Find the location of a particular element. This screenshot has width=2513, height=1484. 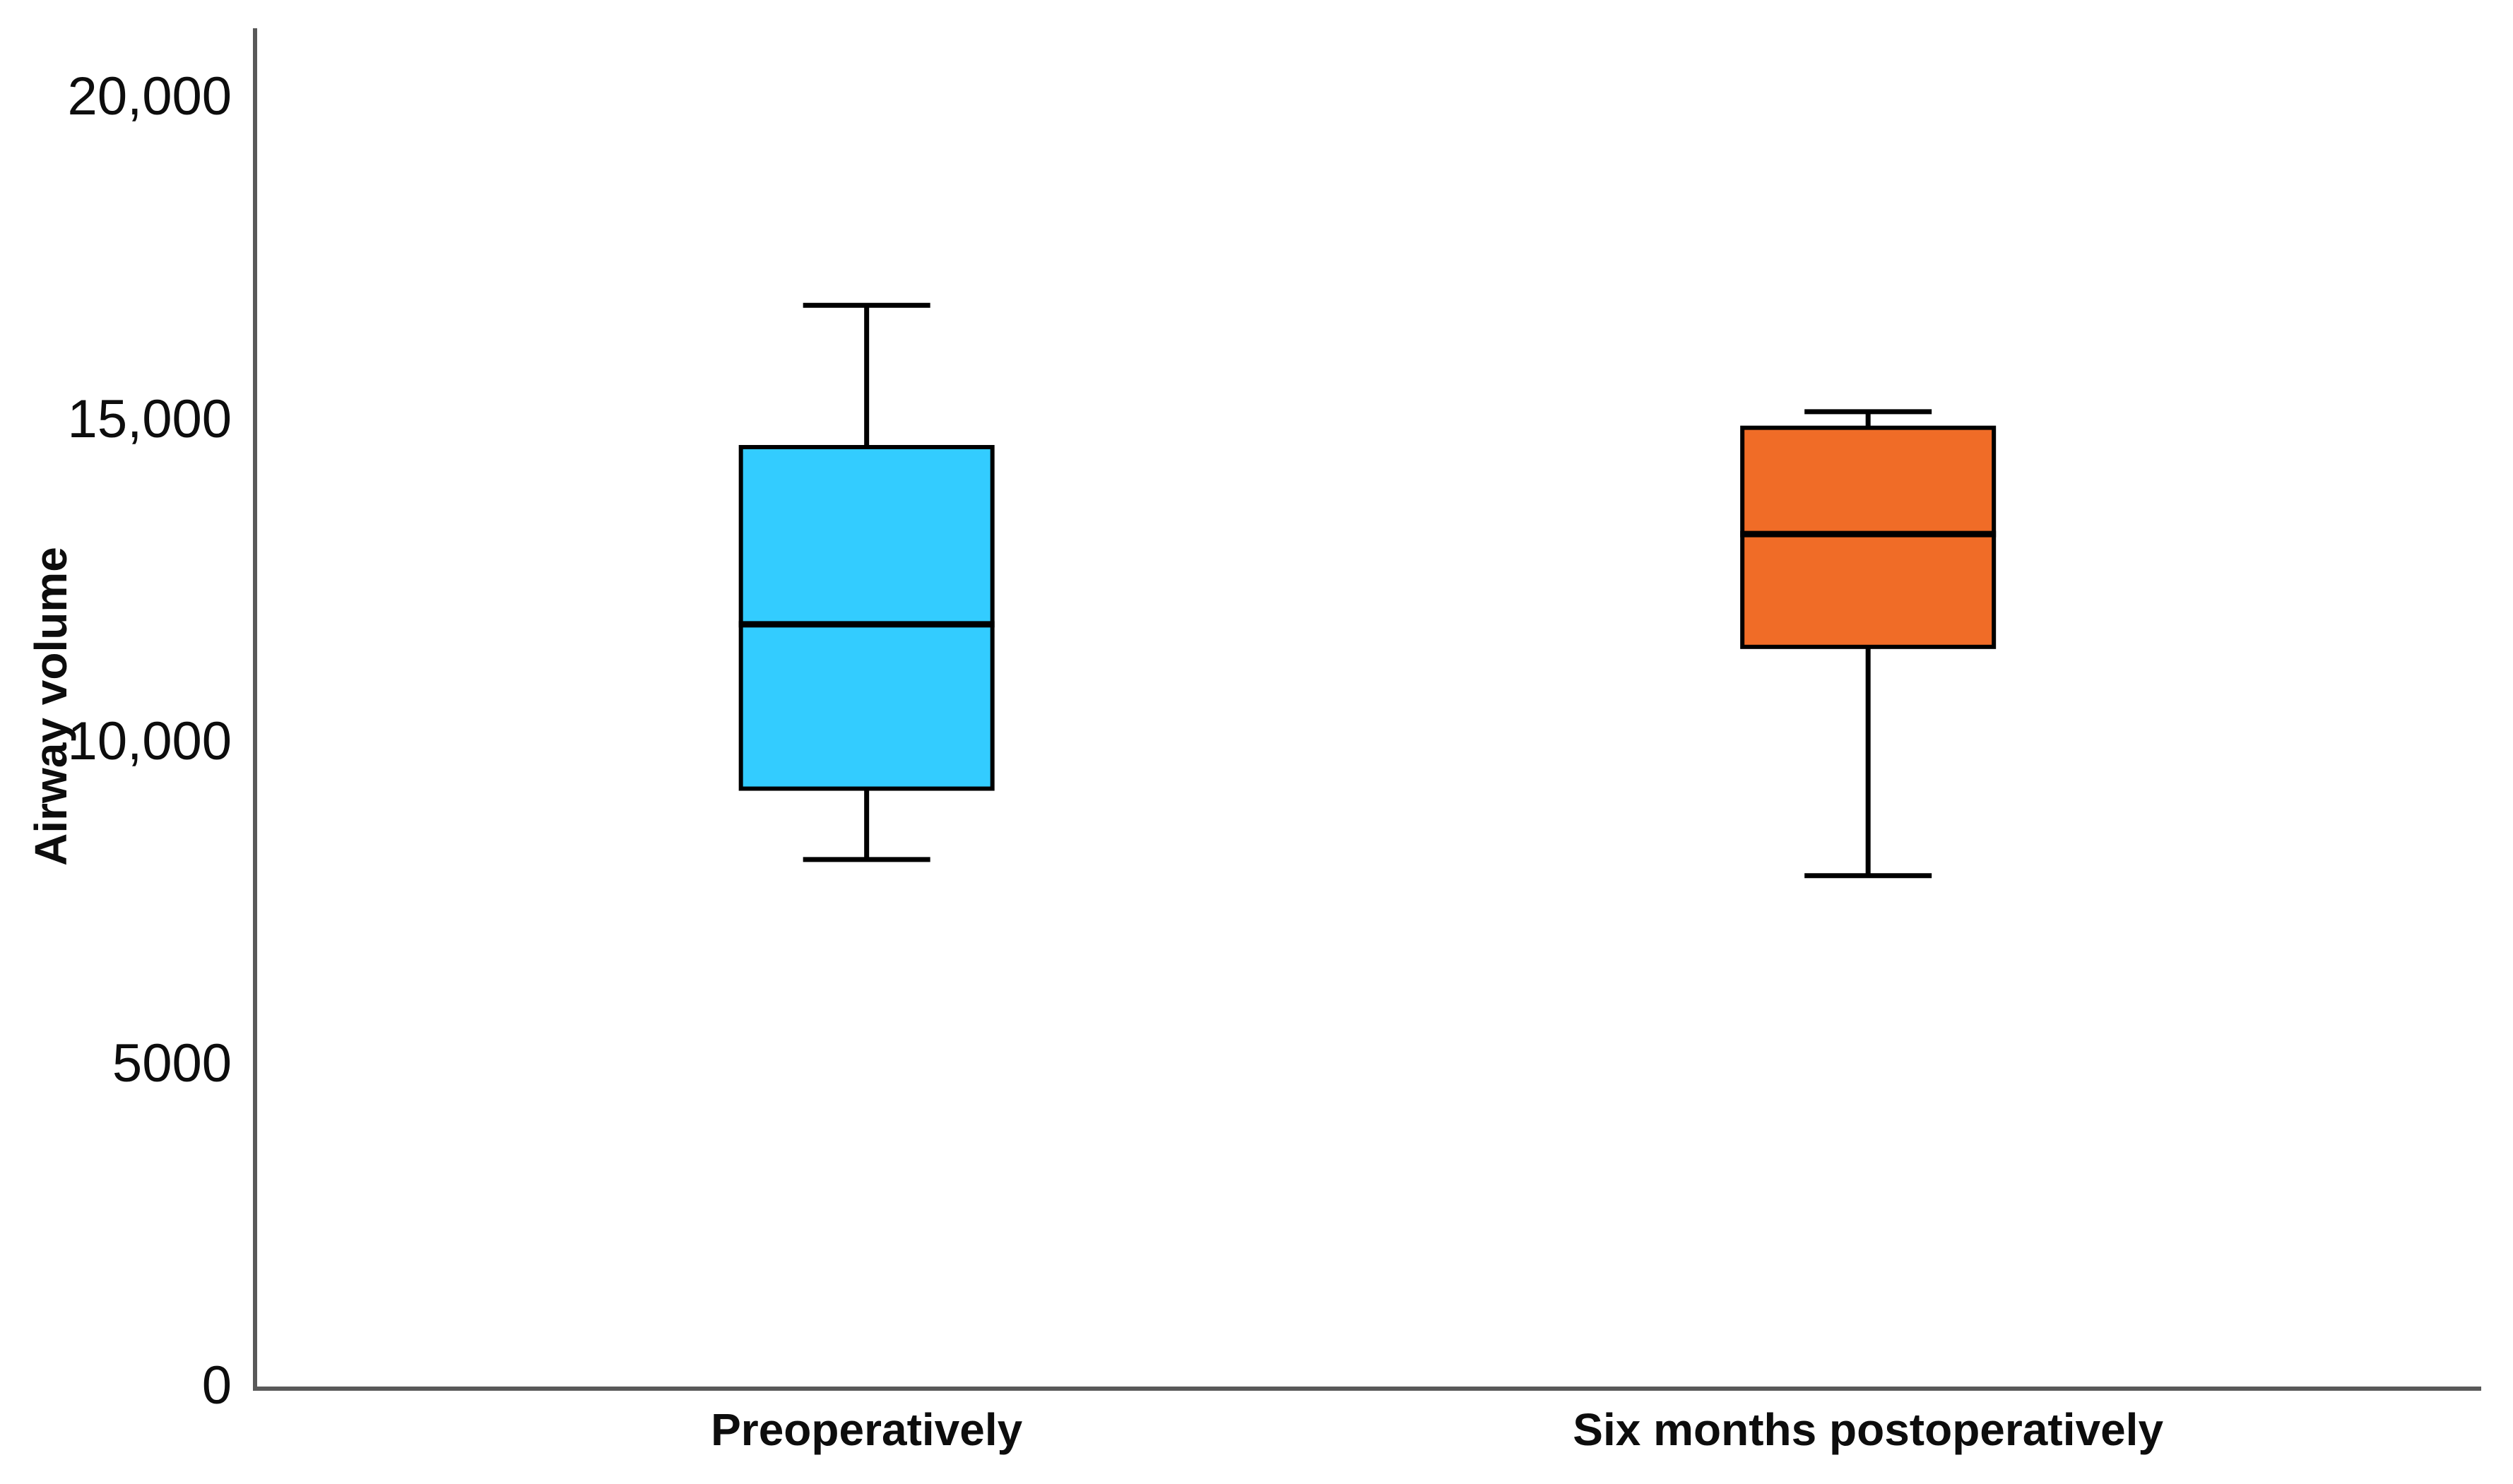

y-axis-line is located at coordinates (255, 709).